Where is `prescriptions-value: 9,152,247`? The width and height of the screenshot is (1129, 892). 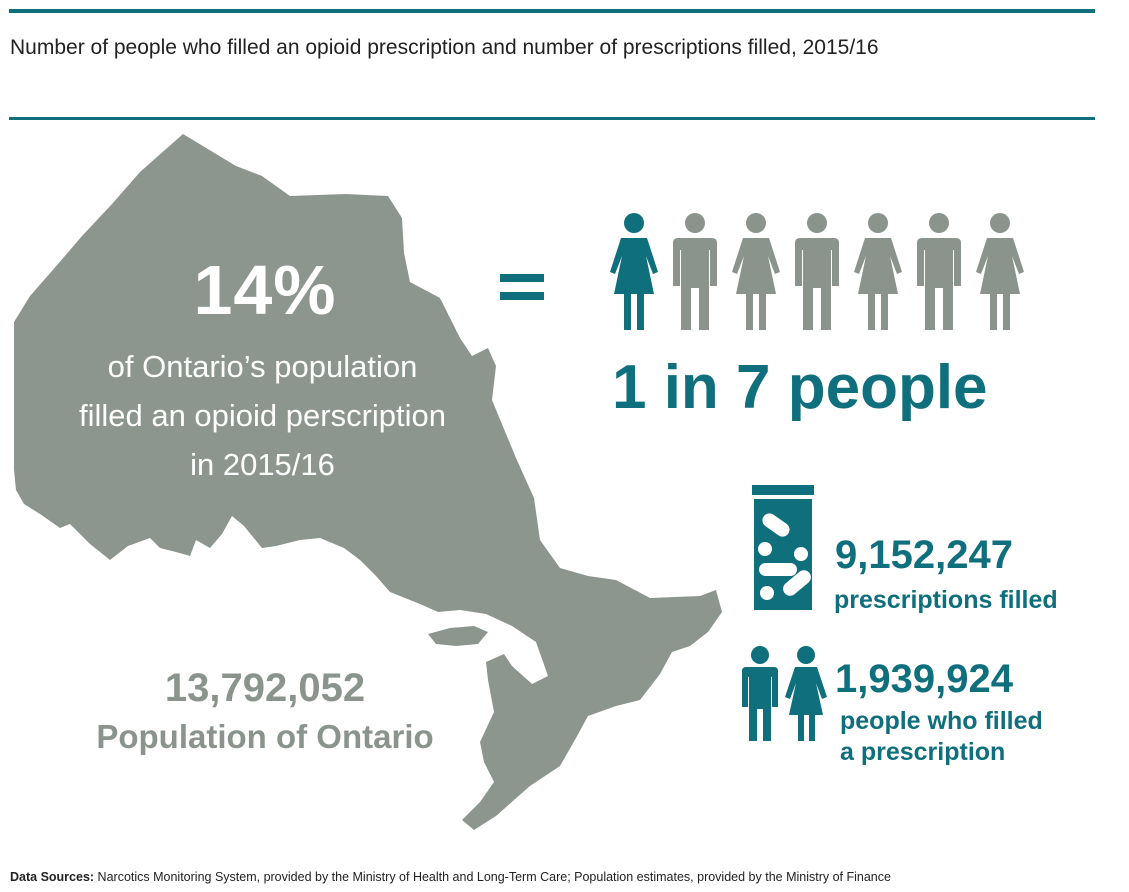 prescriptions-value: 9,152,247 is located at coordinates (924, 555).